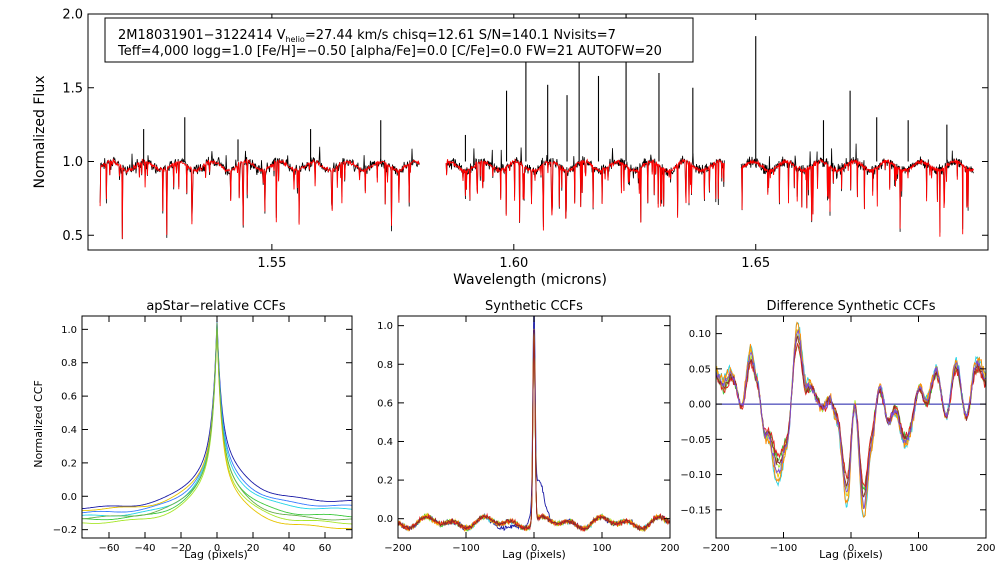  Describe the element at coordinates (65, 530) in the screenshot. I see `apstar-ccf-y-tick-label: −0.2` at that location.